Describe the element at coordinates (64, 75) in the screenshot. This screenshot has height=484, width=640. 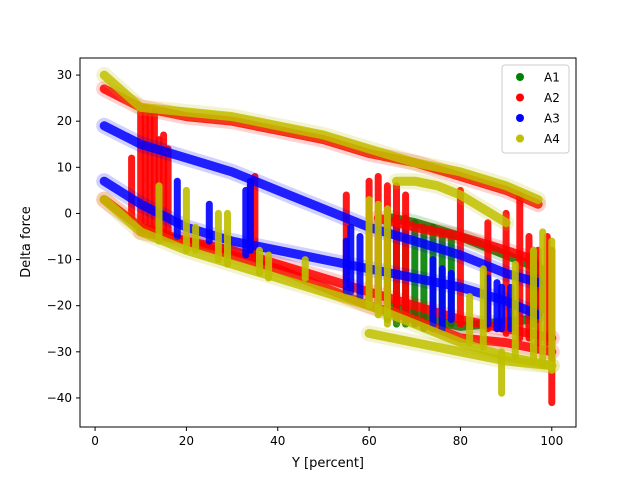
I see `y-tick-label: 30` at that location.